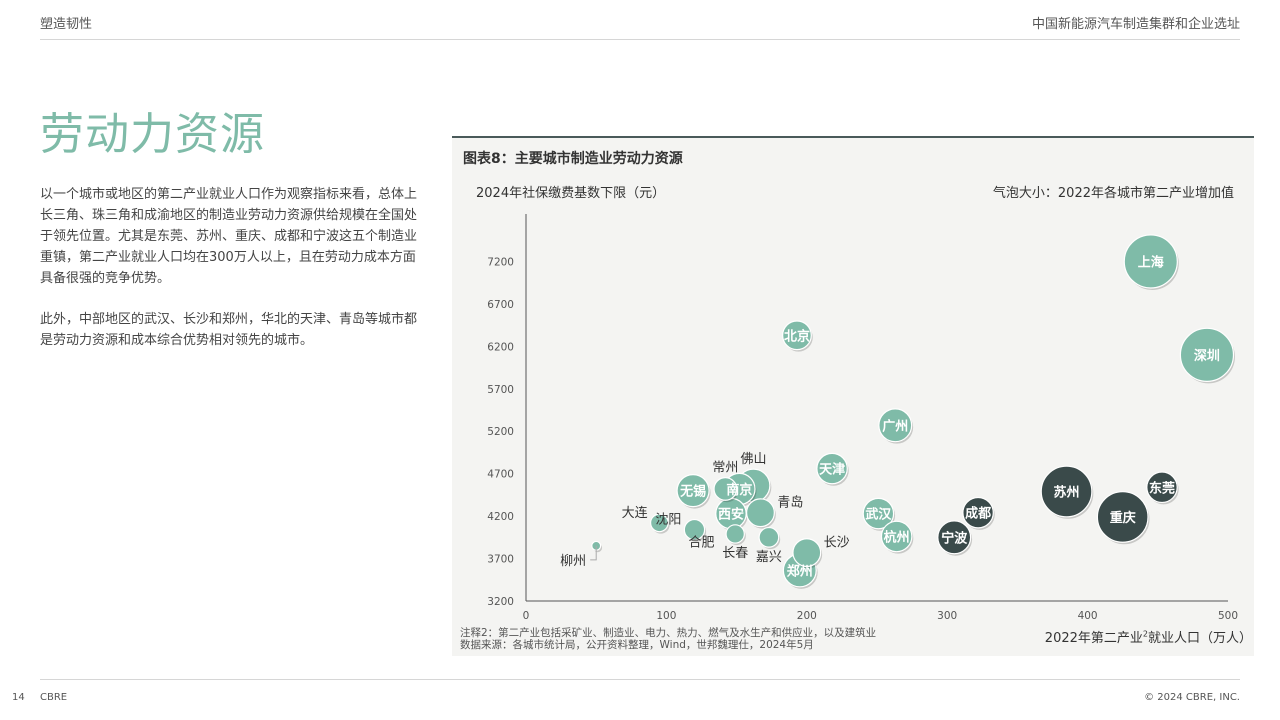  What do you see at coordinates (54, 697) in the screenshot?
I see `footer-brand: CBRE` at bounding box center [54, 697].